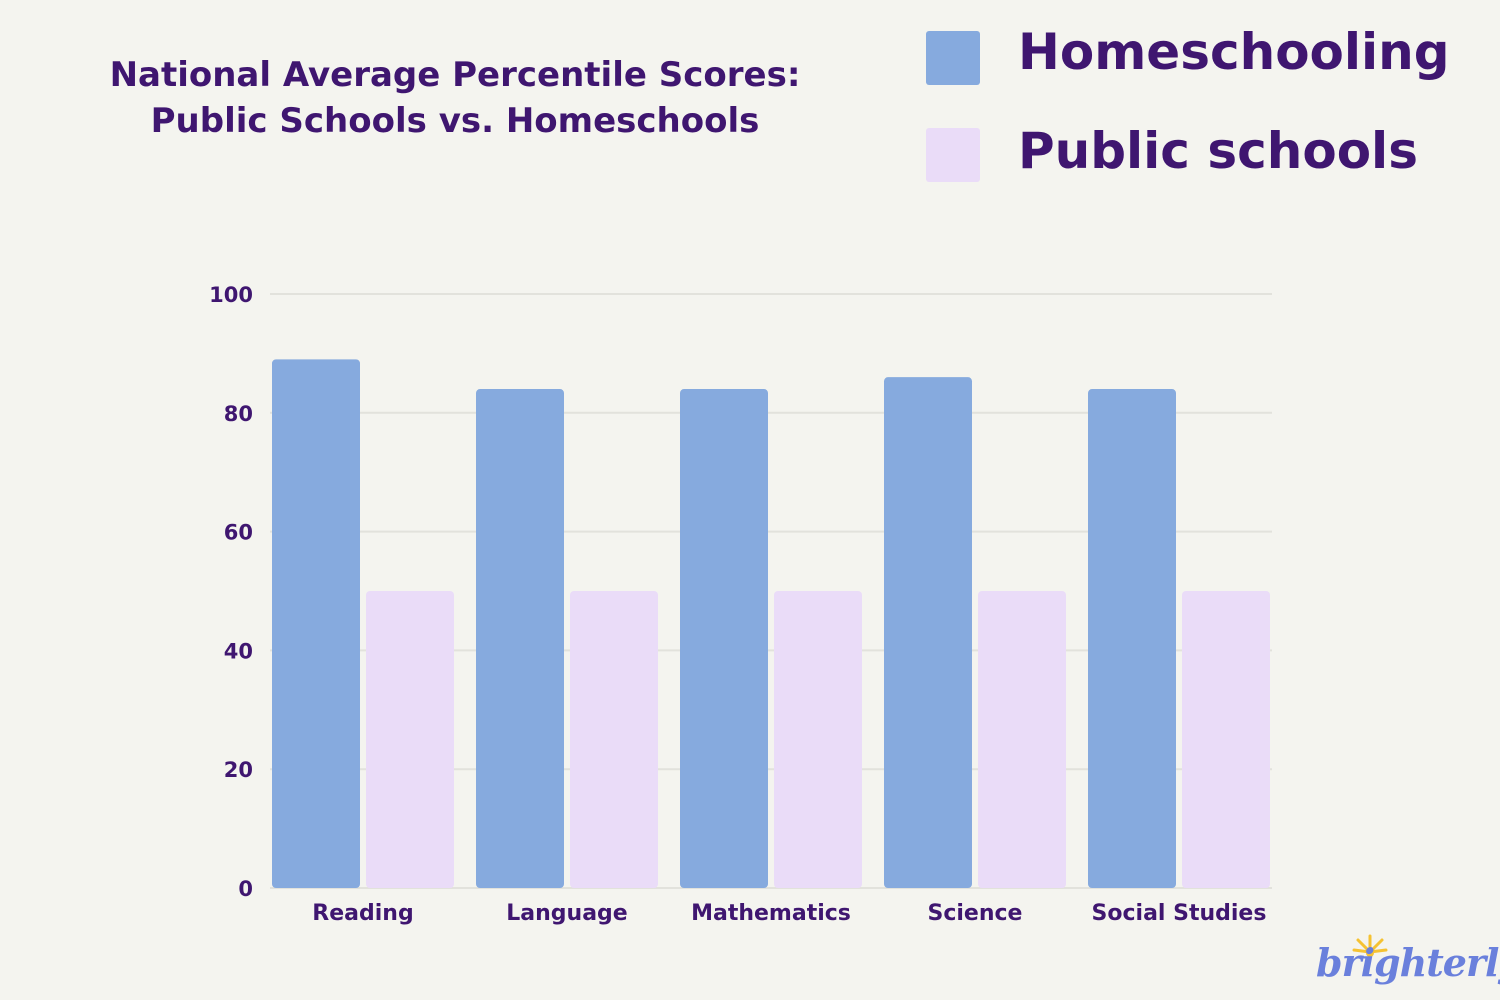  I want to click on y-tick-label: 100, so click(231, 295).